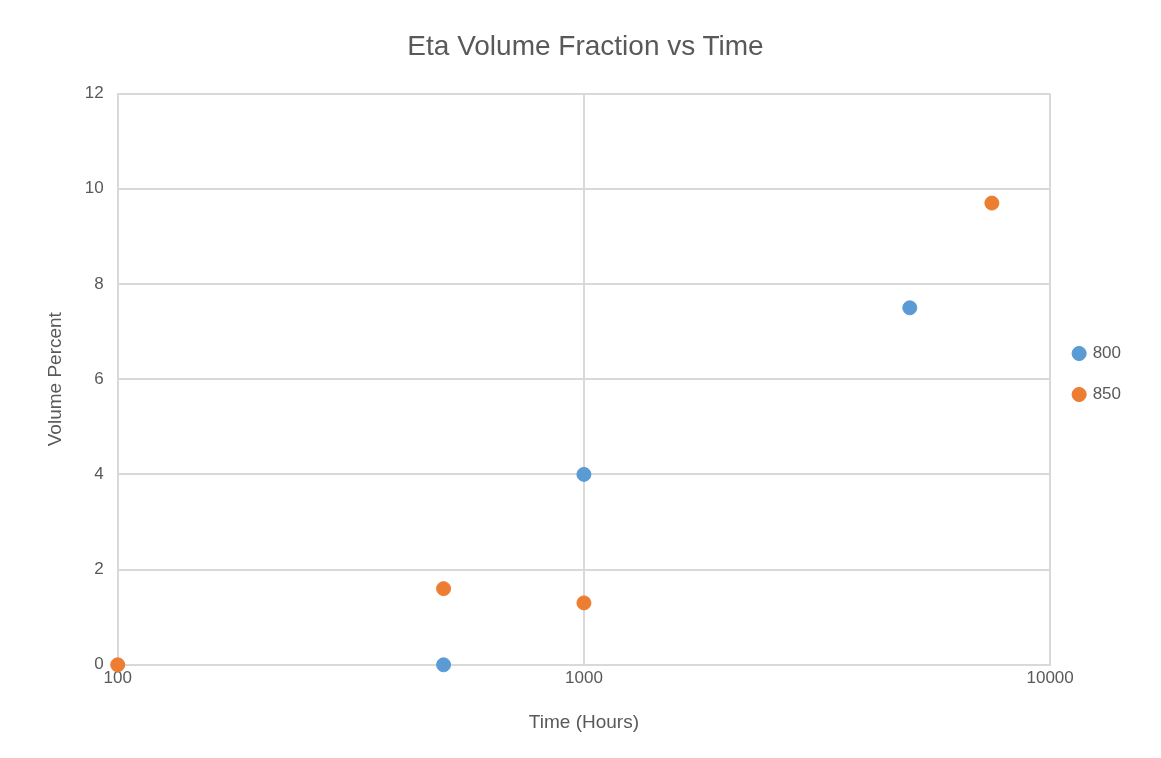 The image size is (1161, 758). What do you see at coordinates (1107, 353) in the screenshot?
I see `legend-label: 800` at bounding box center [1107, 353].